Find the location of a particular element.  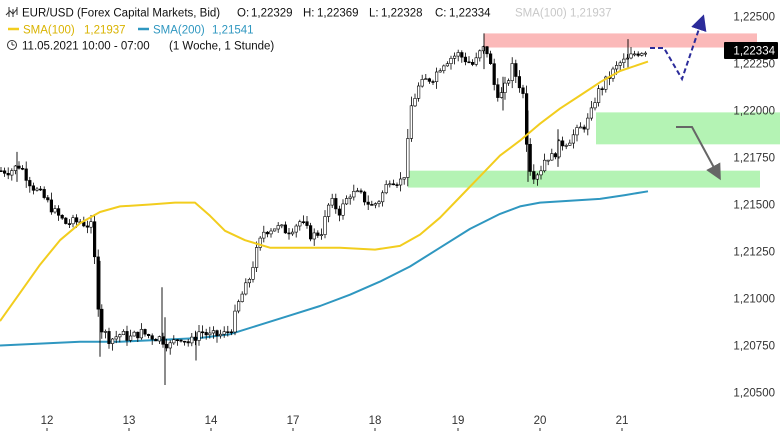

clock-icon is located at coordinates (12, 45).